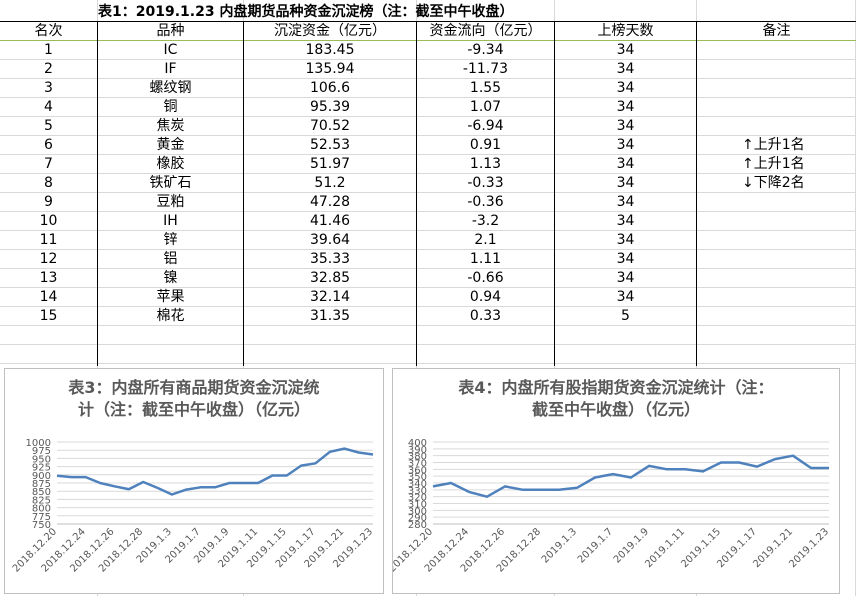 This screenshot has height=596, width=856. What do you see at coordinates (330, 297) in the screenshot?
I see `cell-capital: 32.14` at bounding box center [330, 297].